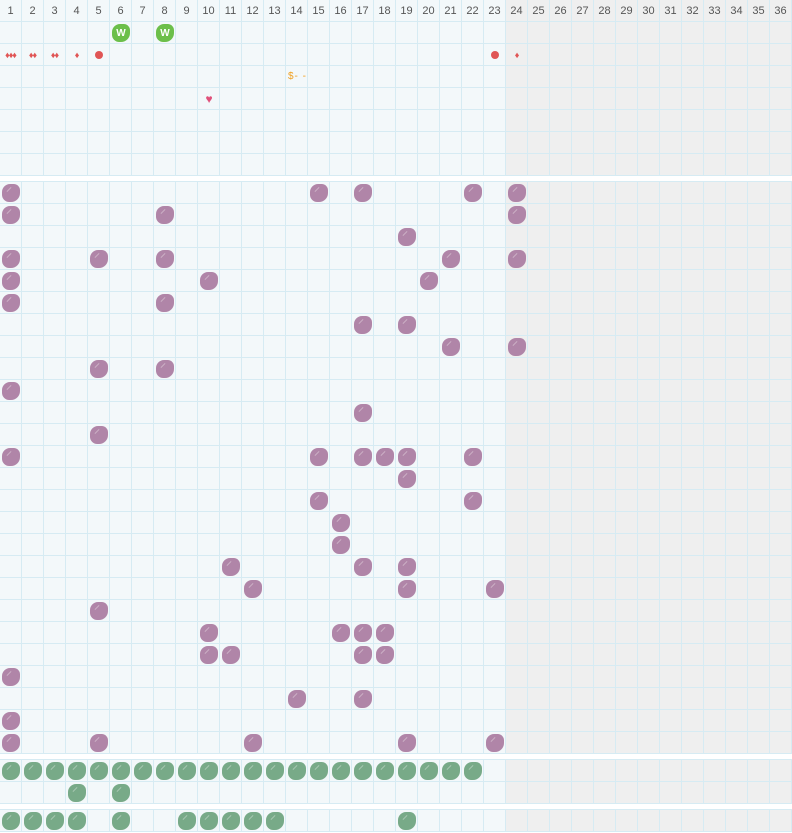 This screenshot has height=833, width=792. Describe the element at coordinates (121, 33) in the screenshot. I see `grid-cell: W` at that location.